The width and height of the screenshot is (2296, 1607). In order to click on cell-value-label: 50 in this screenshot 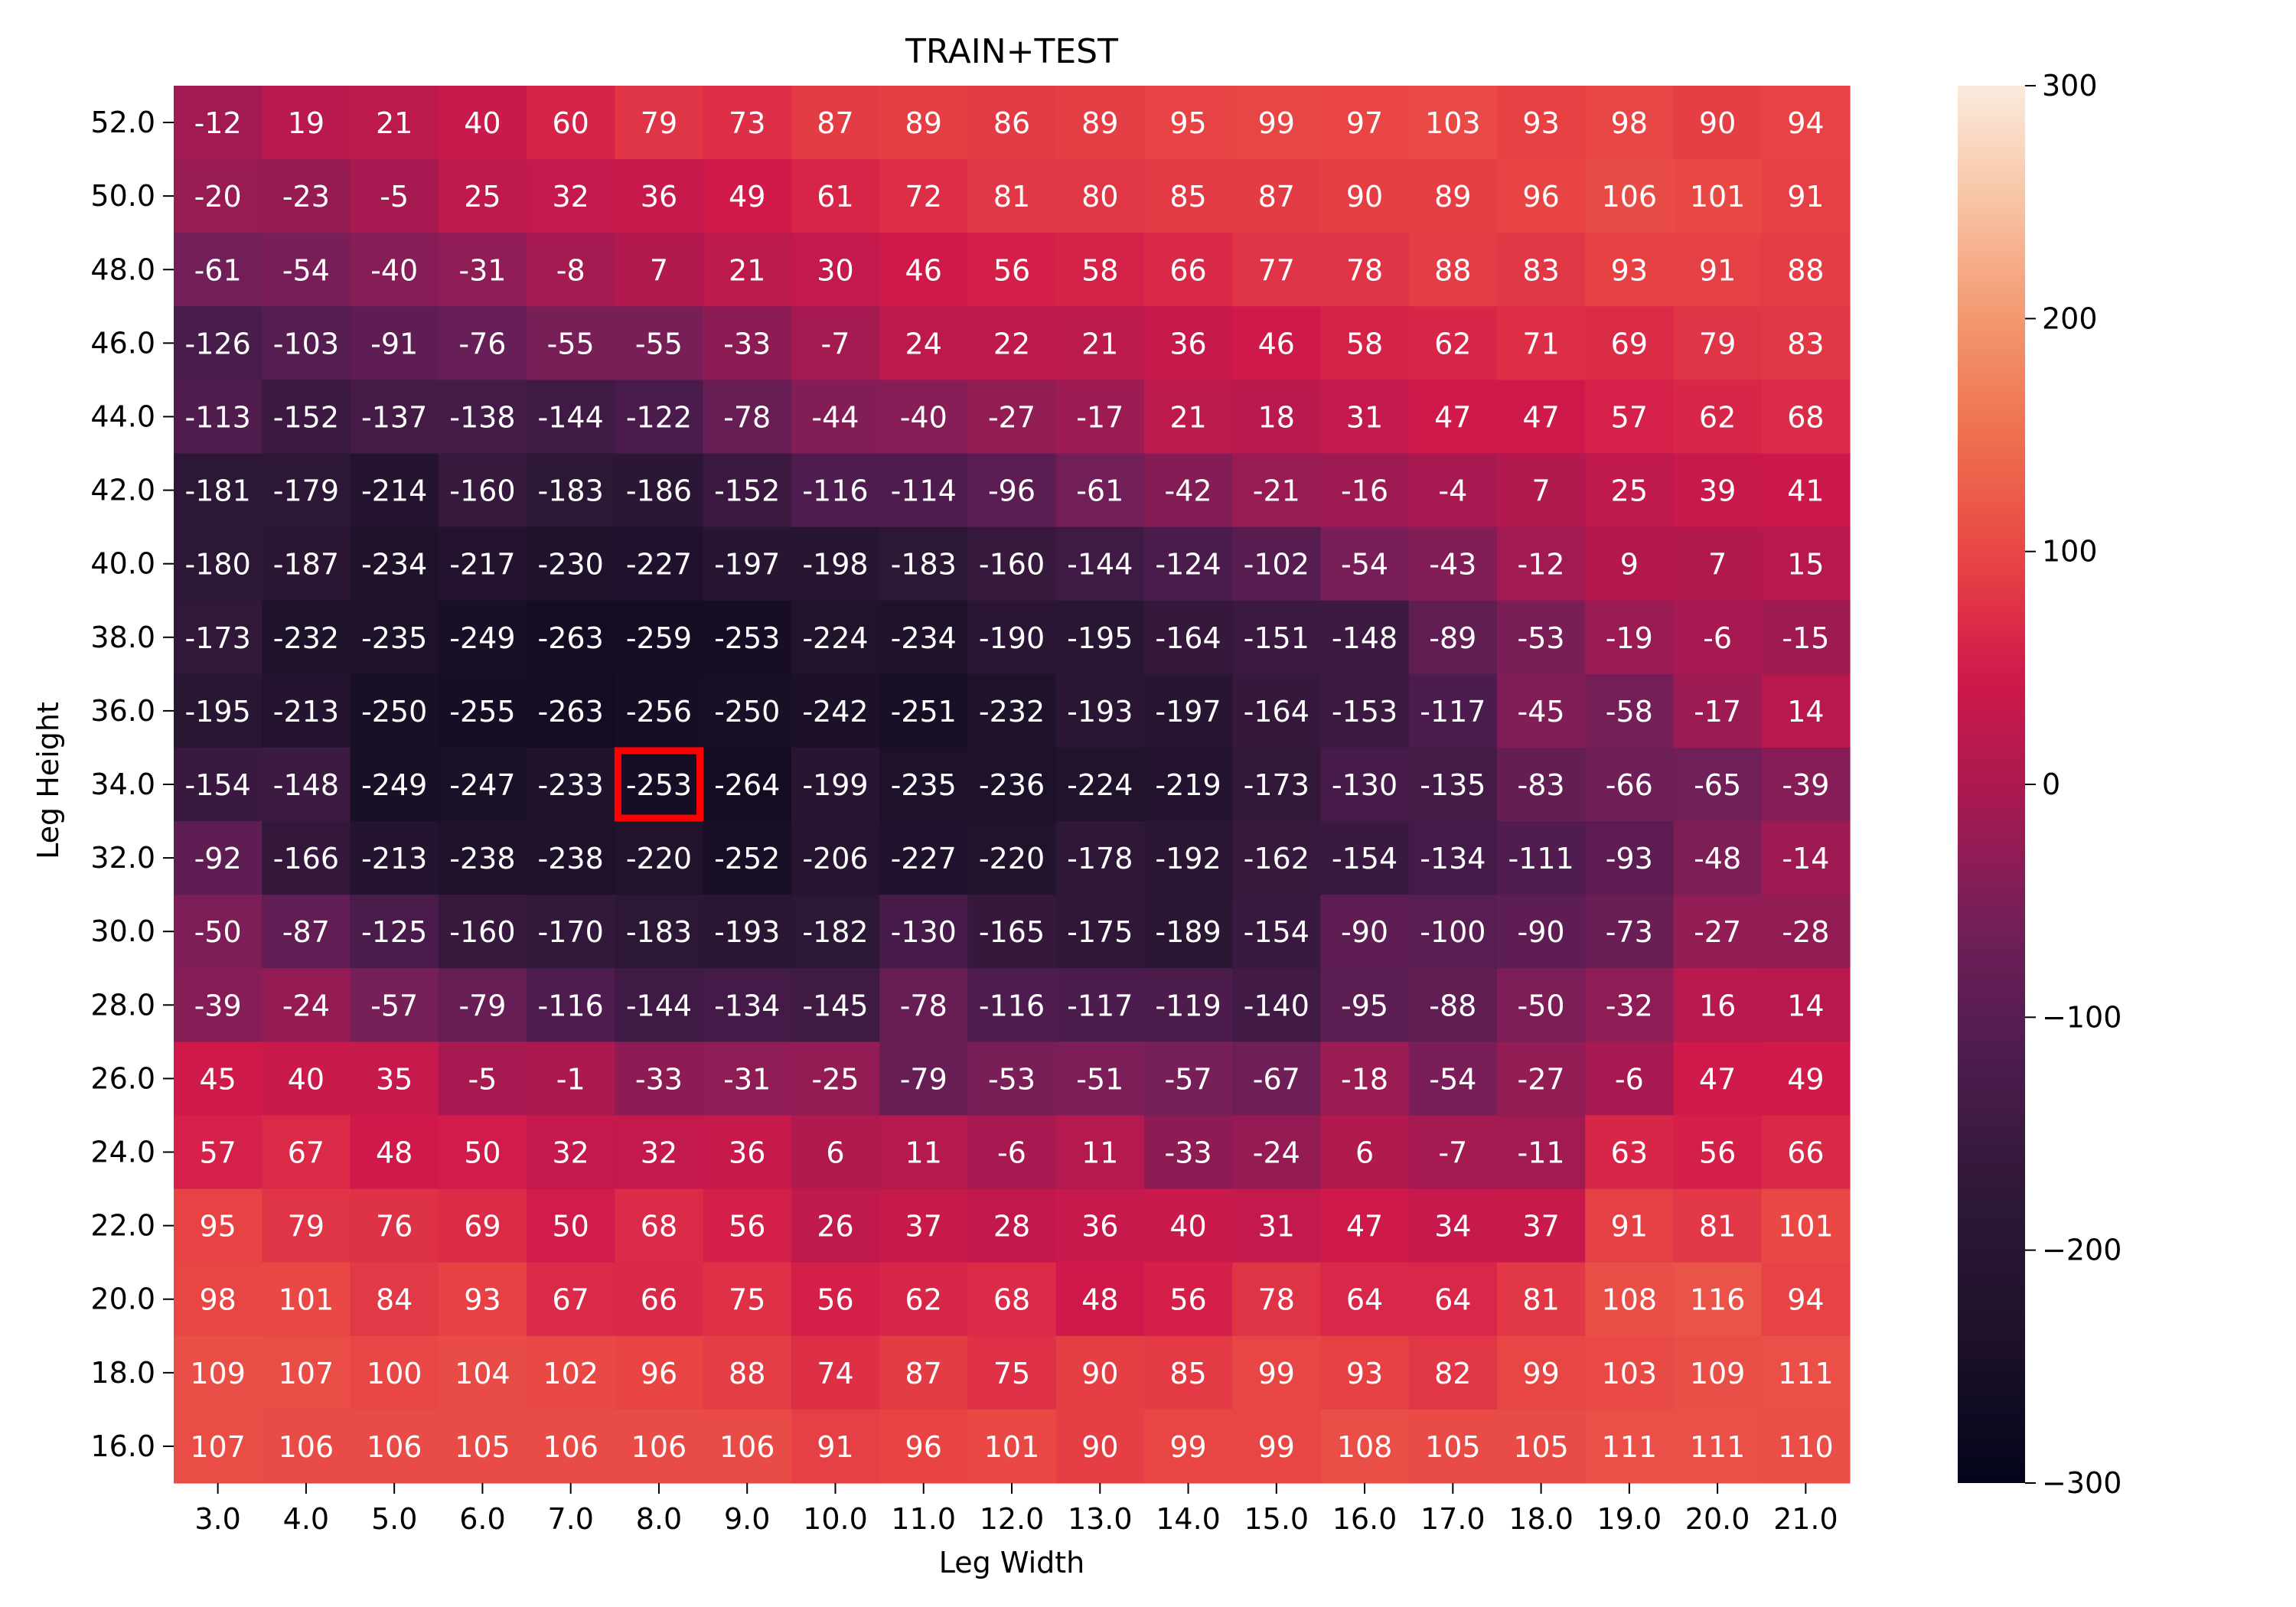, I will do `click(482, 1153)`.